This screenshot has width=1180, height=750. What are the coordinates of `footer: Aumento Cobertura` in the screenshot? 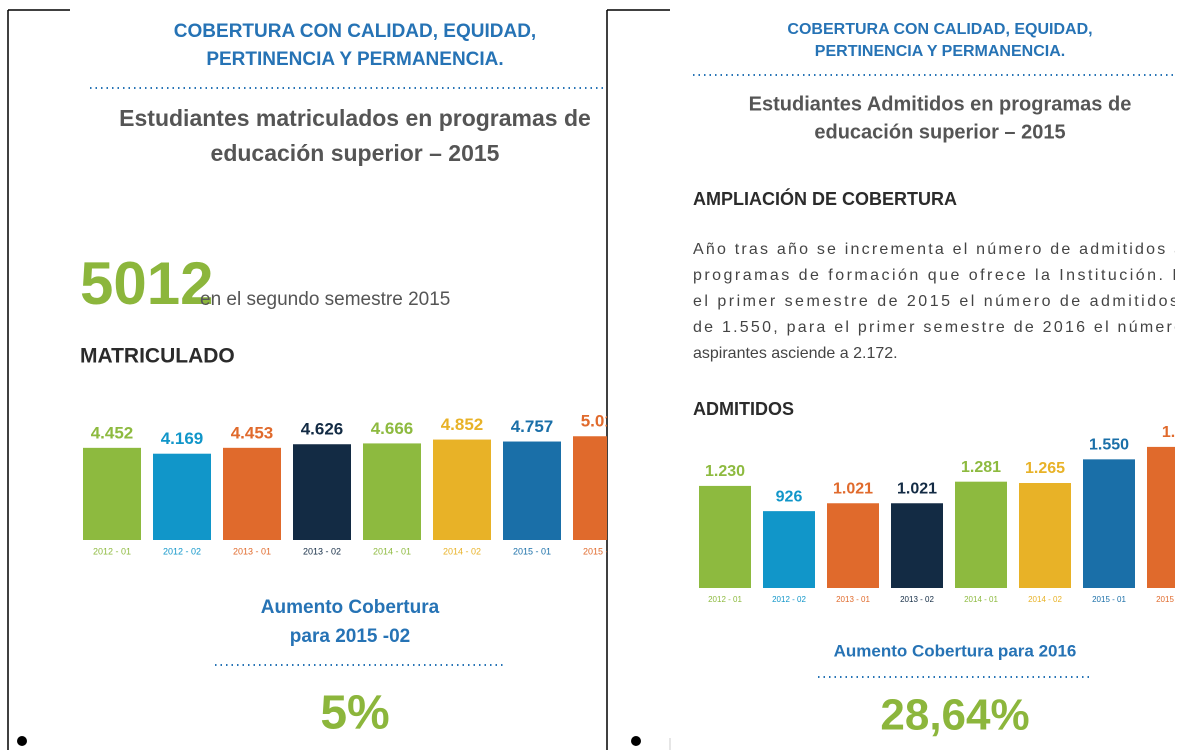 It's located at (350, 607).